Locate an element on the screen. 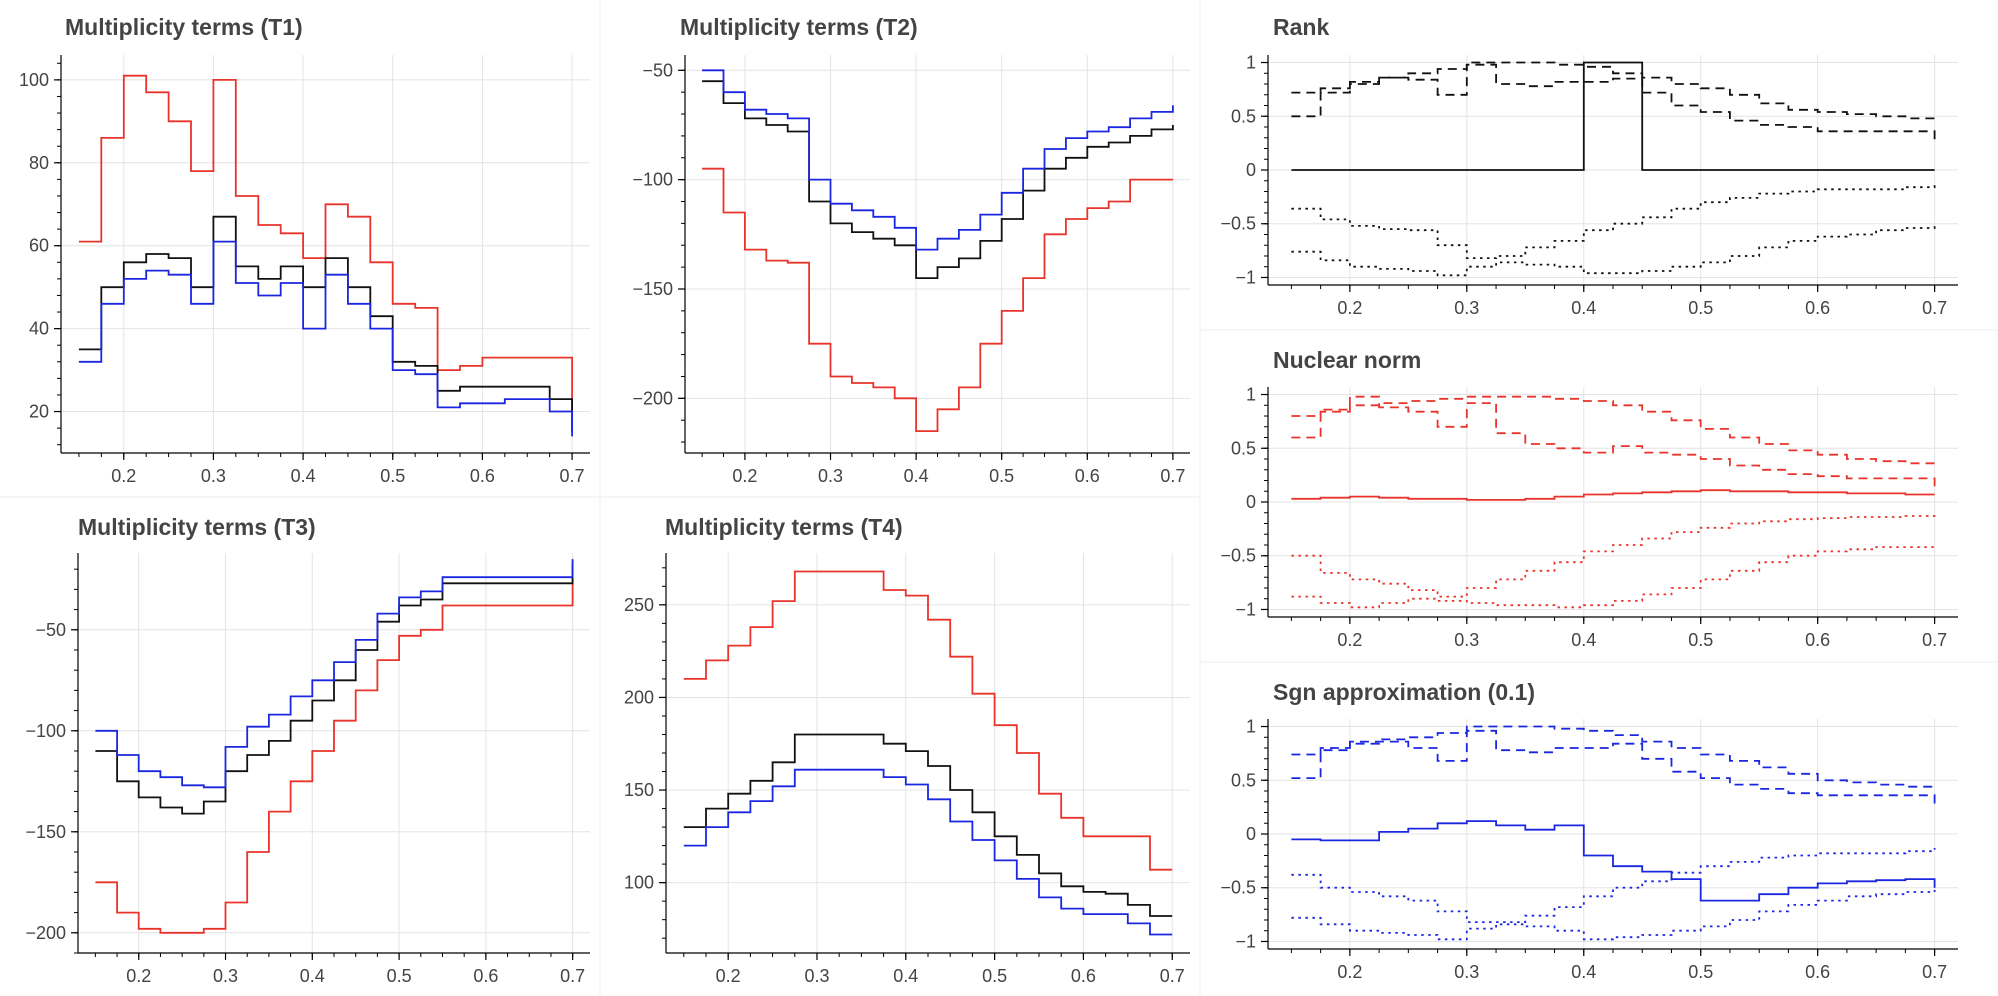 The width and height of the screenshot is (1998, 996). series-line-red-dashed is located at coordinates (1613, 442).